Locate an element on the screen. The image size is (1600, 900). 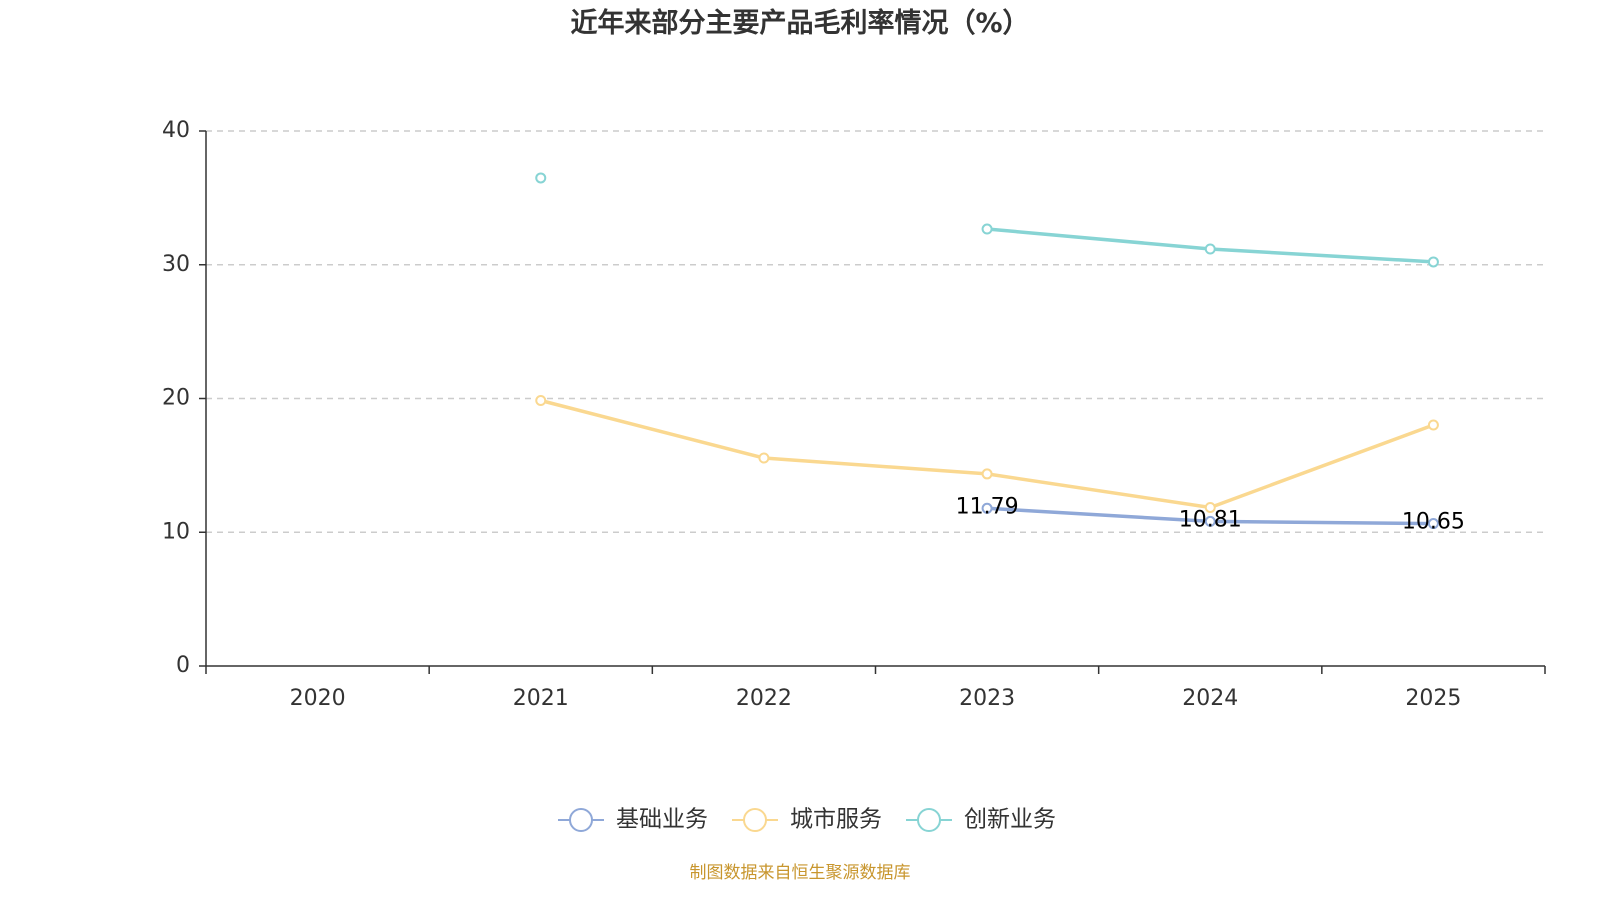
x-tick-label: 2022 is located at coordinates (764, 698).